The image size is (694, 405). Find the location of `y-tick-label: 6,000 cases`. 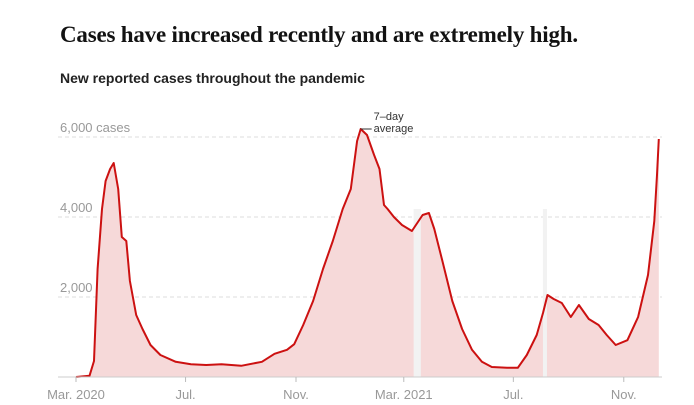

y-tick-label: 6,000 cases is located at coordinates (95, 127).